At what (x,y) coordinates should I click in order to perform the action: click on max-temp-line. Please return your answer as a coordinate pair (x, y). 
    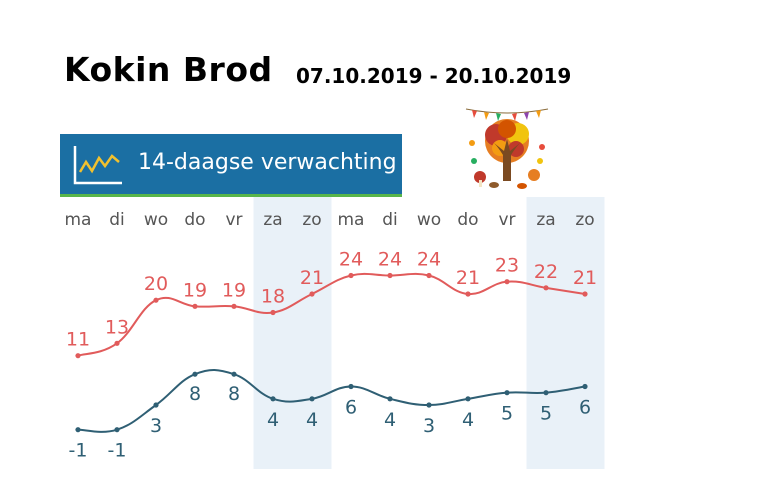
    Looking at the image, I should click on (331, 314).